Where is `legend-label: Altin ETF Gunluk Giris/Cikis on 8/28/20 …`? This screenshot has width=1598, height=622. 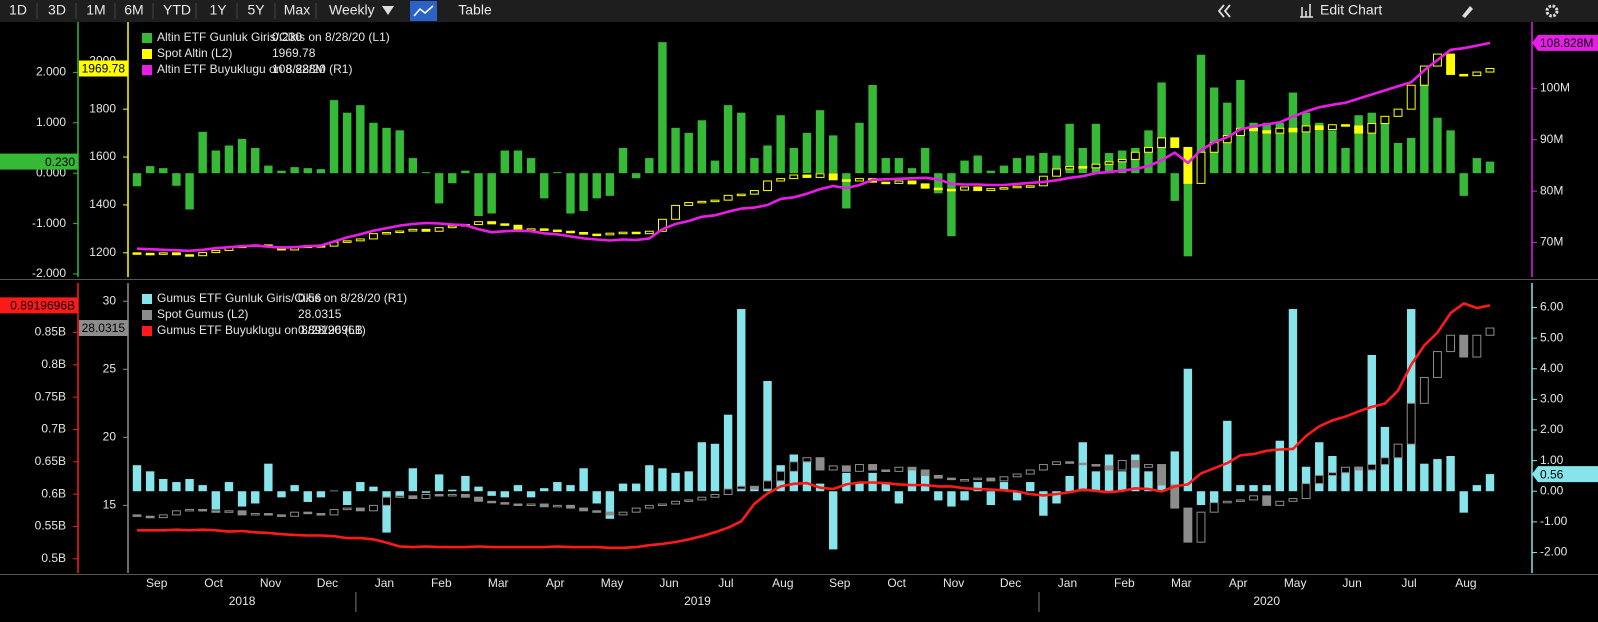 legend-label: Altin ETF Gunluk Giris/Cikis on 8/28/20 … is located at coordinates (273, 37).